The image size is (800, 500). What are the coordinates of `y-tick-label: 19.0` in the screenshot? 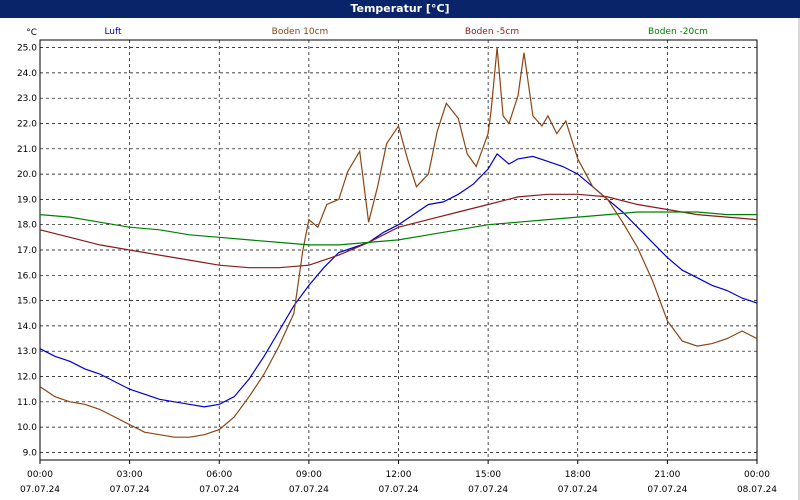 It's located at (27, 200).